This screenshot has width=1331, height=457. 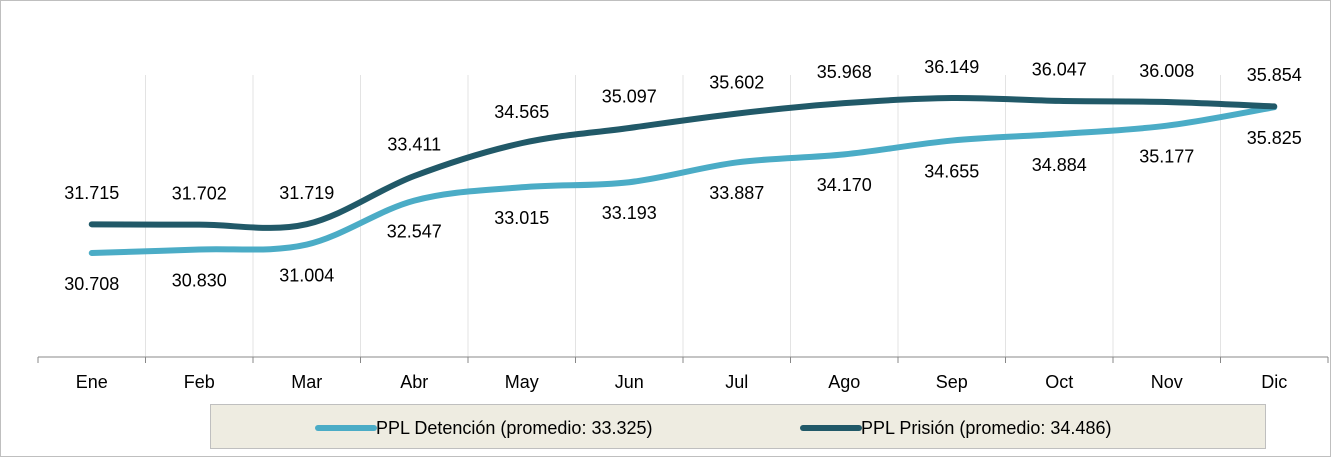 What do you see at coordinates (522, 382) in the screenshot?
I see `x-tick-label: May` at bounding box center [522, 382].